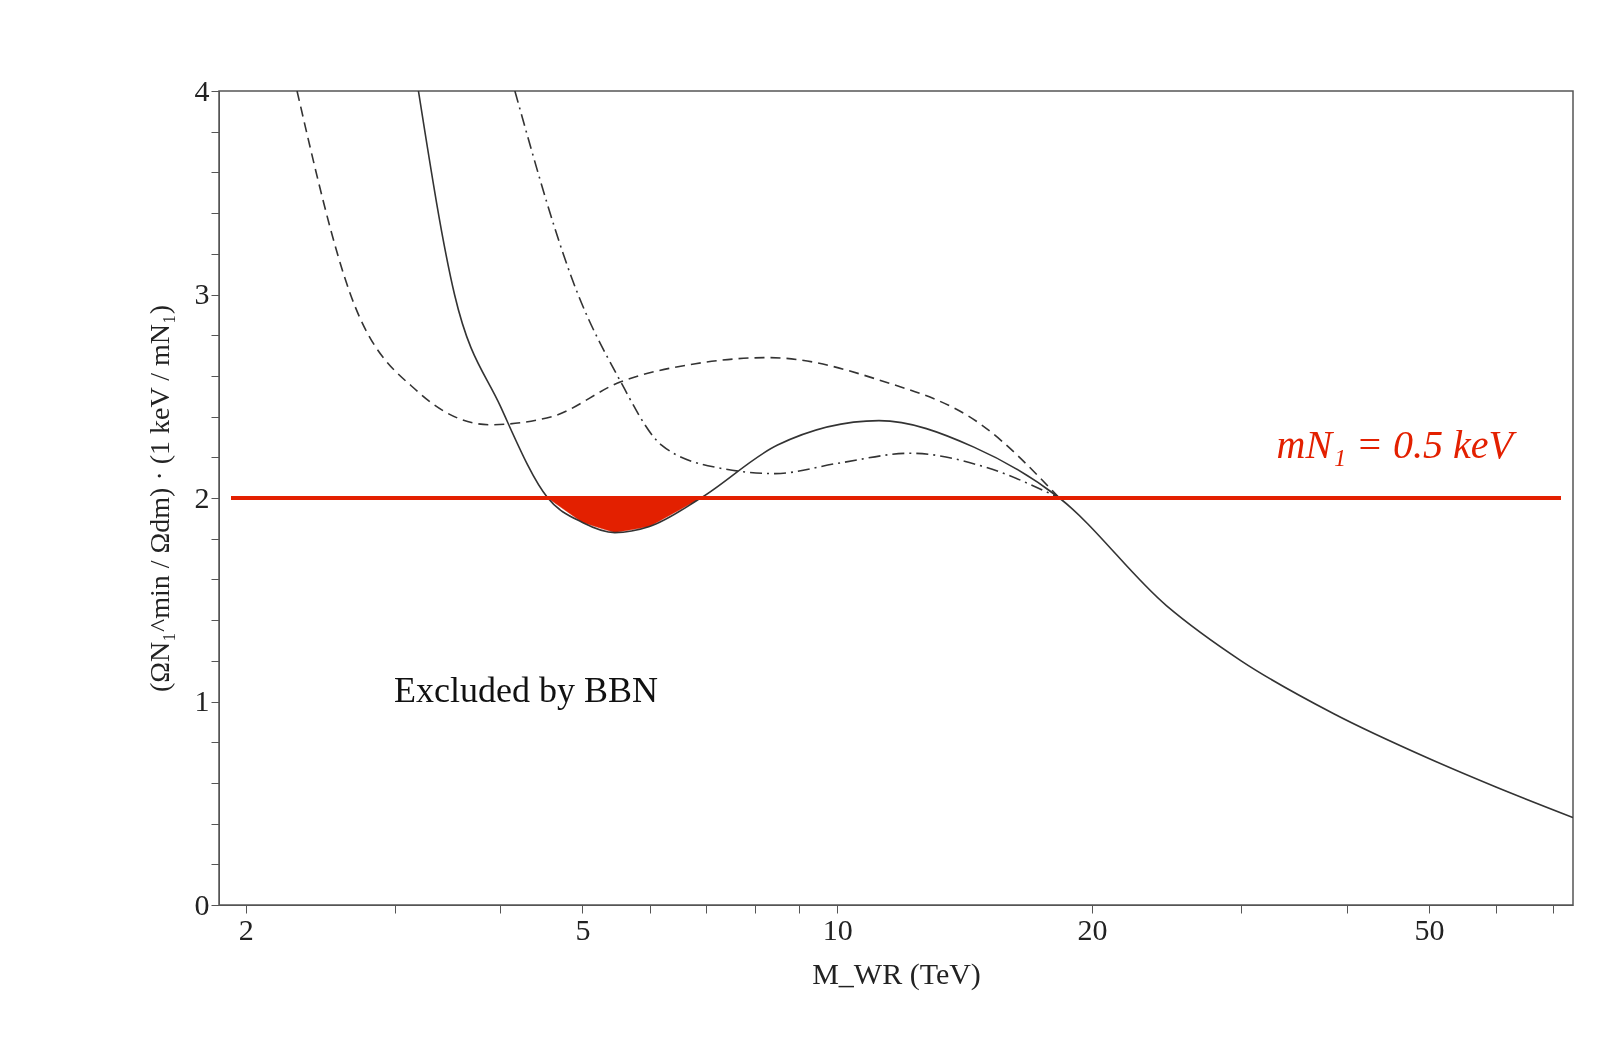  What do you see at coordinates (202, 497) in the screenshot?
I see `y-tick-label: 2` at bounding box center [202, 497].